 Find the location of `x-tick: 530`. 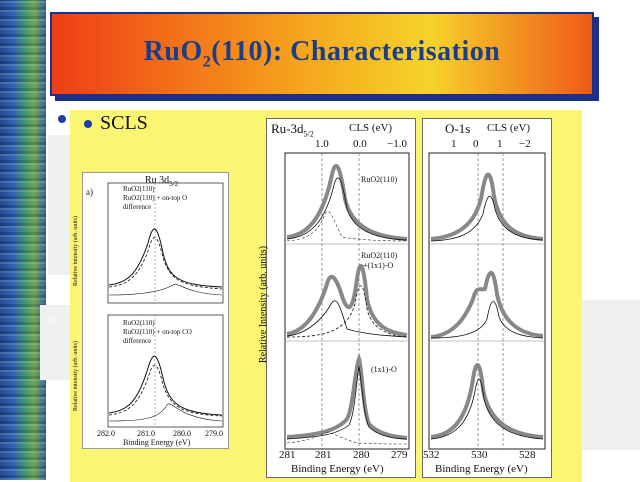

x-tick: 530 is located at coordinates (479, 455).